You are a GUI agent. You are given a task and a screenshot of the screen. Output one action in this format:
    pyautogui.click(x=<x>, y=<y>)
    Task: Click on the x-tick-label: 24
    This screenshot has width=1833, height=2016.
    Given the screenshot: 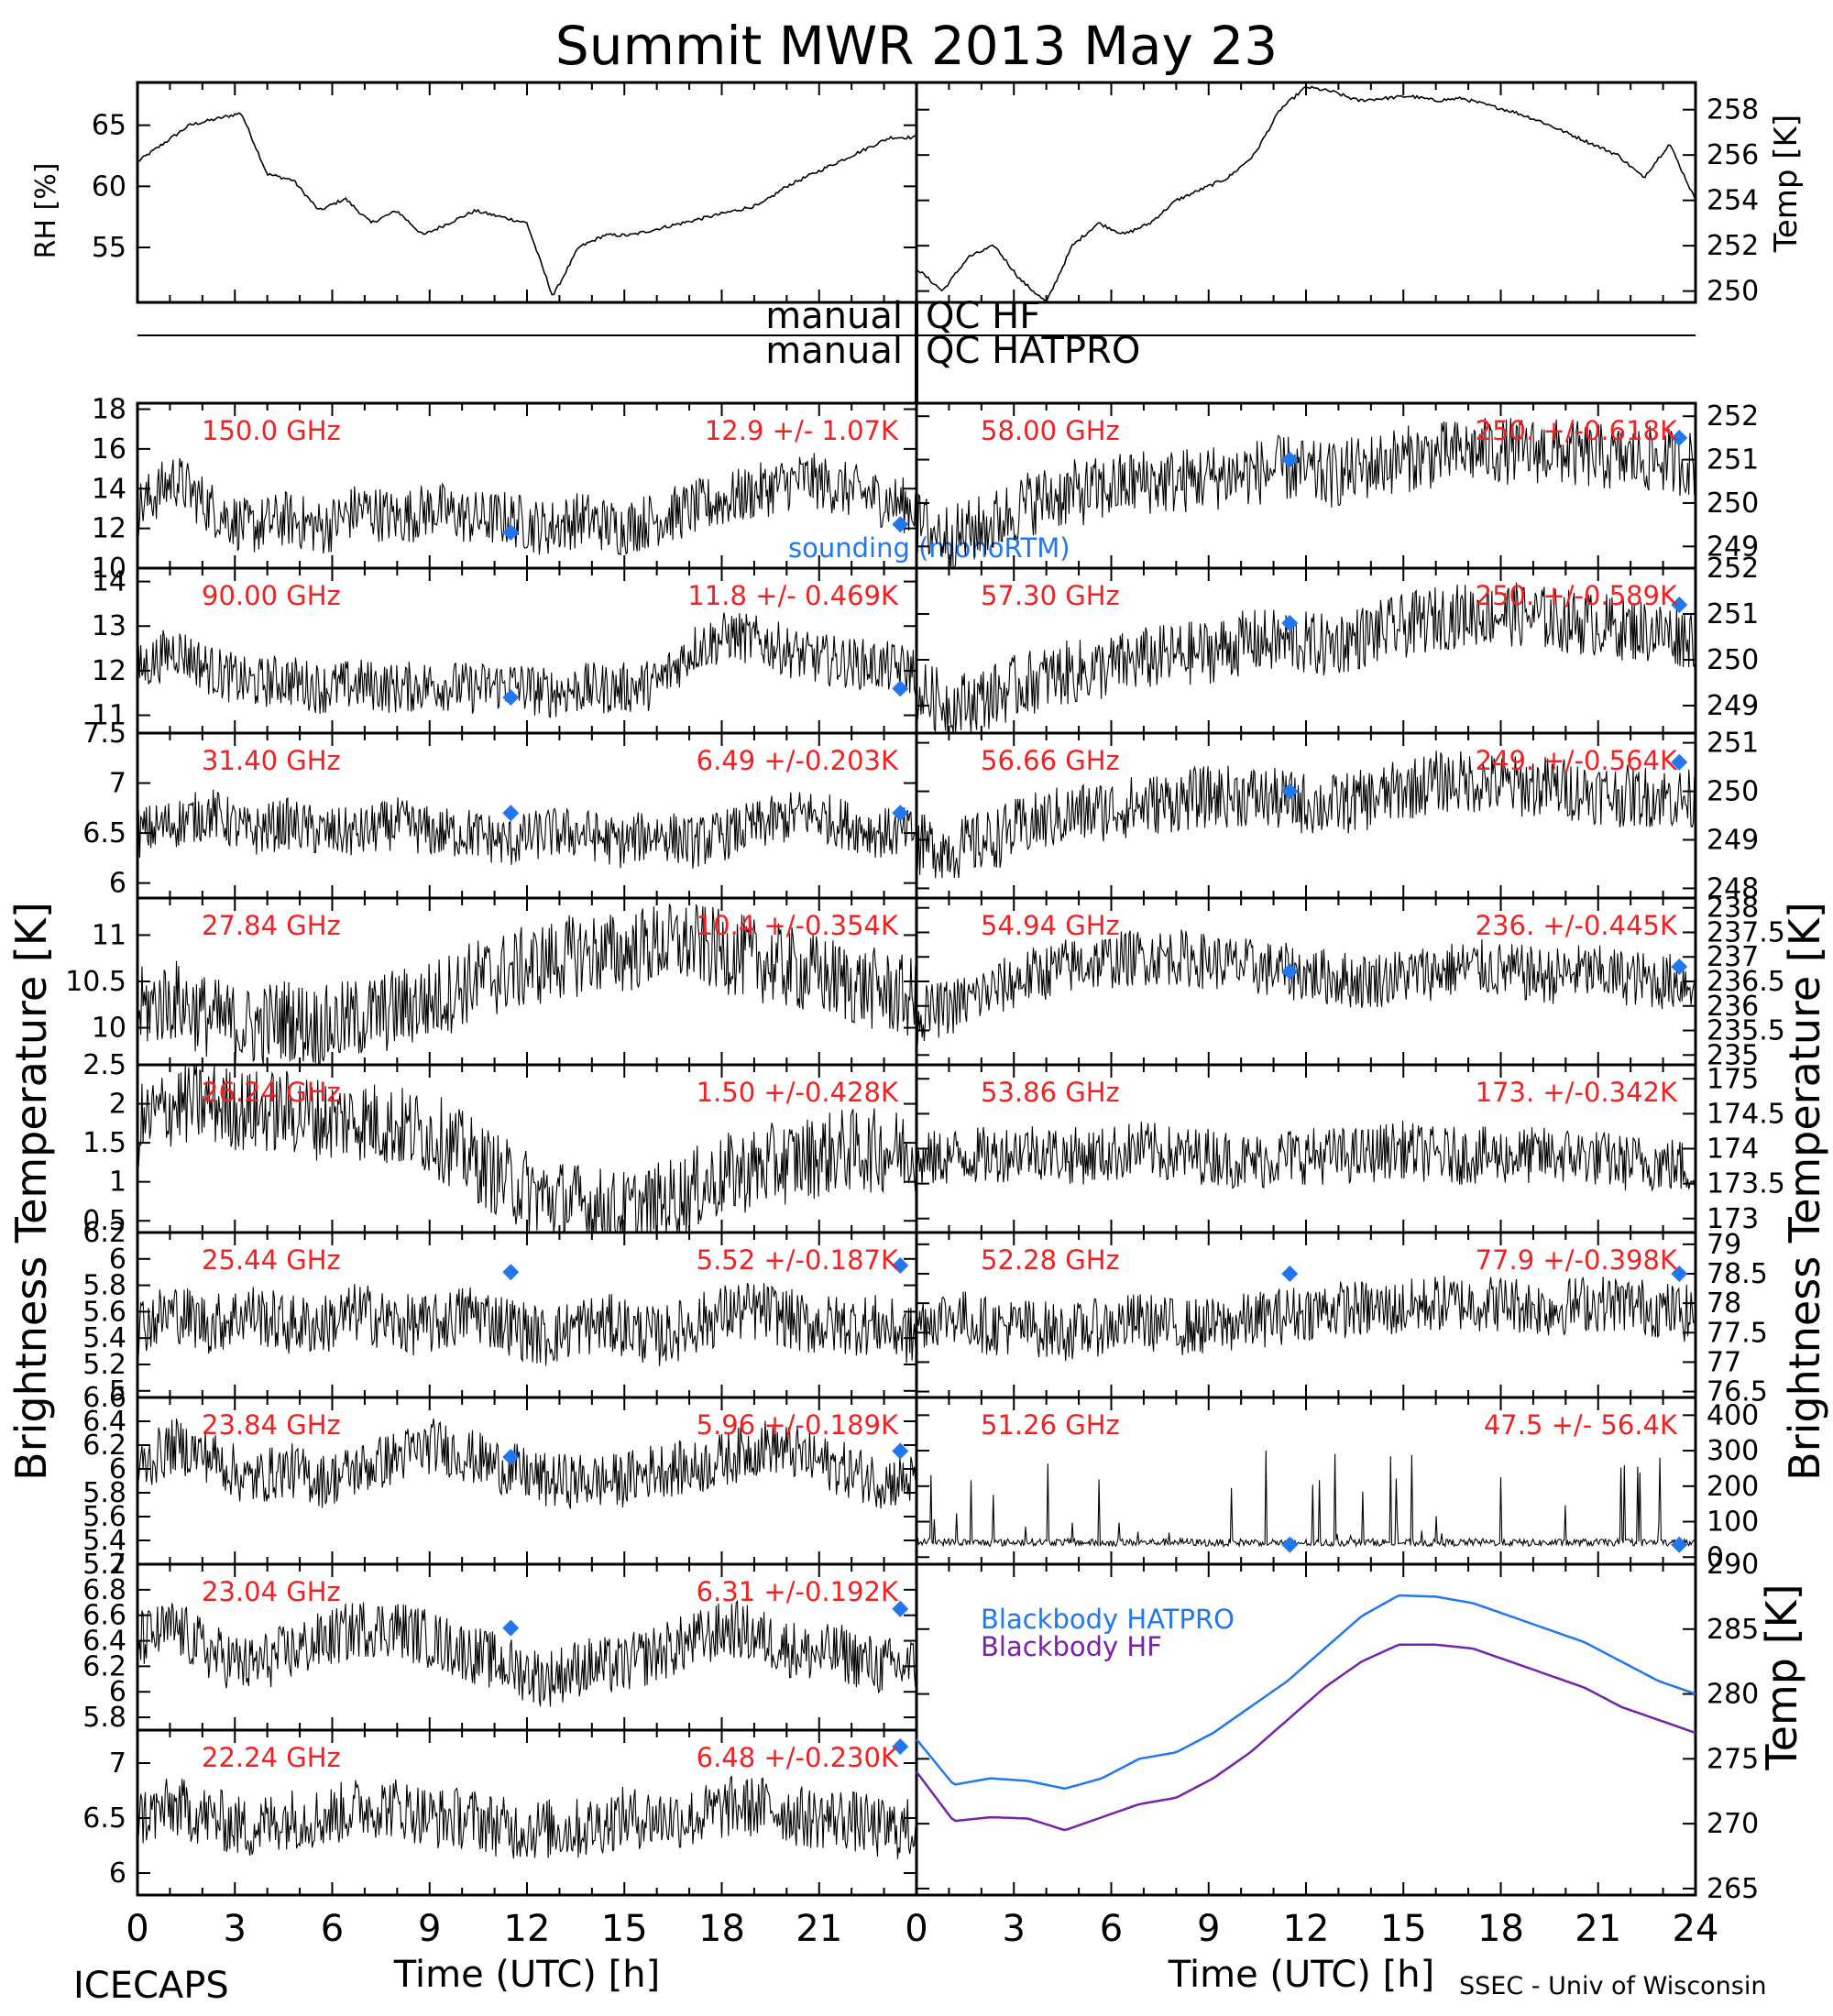 What is the action you would take?
    pyautogui.click(x=1696, y=1929)
    